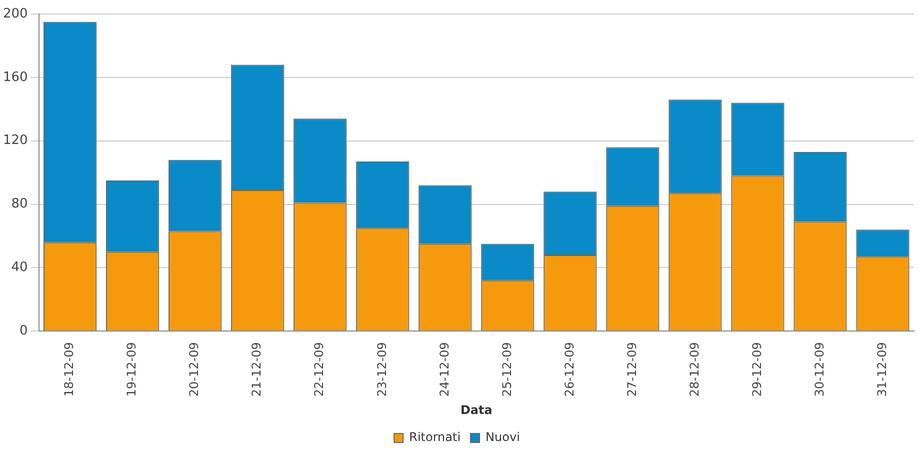  I want to click on x-tick-label: 31-12-09, so click(881, 369).